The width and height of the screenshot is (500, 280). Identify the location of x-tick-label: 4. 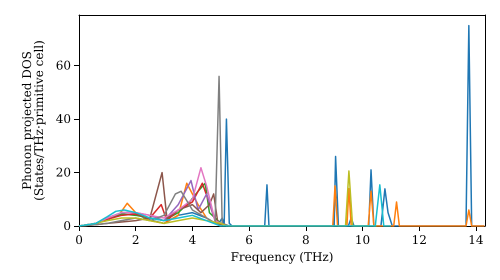
(192, 240).